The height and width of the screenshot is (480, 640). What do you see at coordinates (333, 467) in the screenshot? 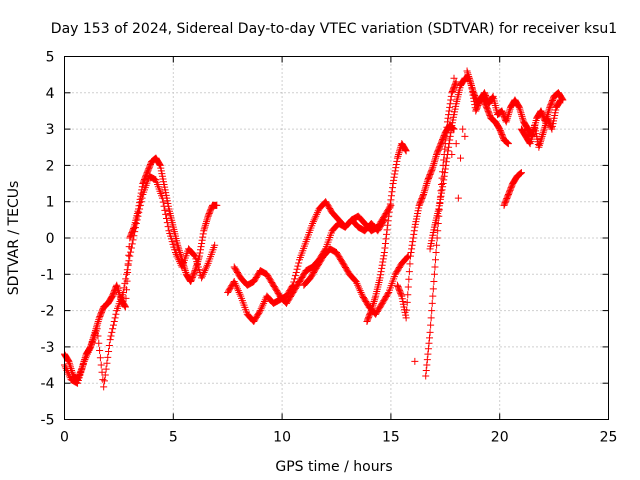
I see `x-axis-label: GPS time / hours` at bounding box center [333, 467].